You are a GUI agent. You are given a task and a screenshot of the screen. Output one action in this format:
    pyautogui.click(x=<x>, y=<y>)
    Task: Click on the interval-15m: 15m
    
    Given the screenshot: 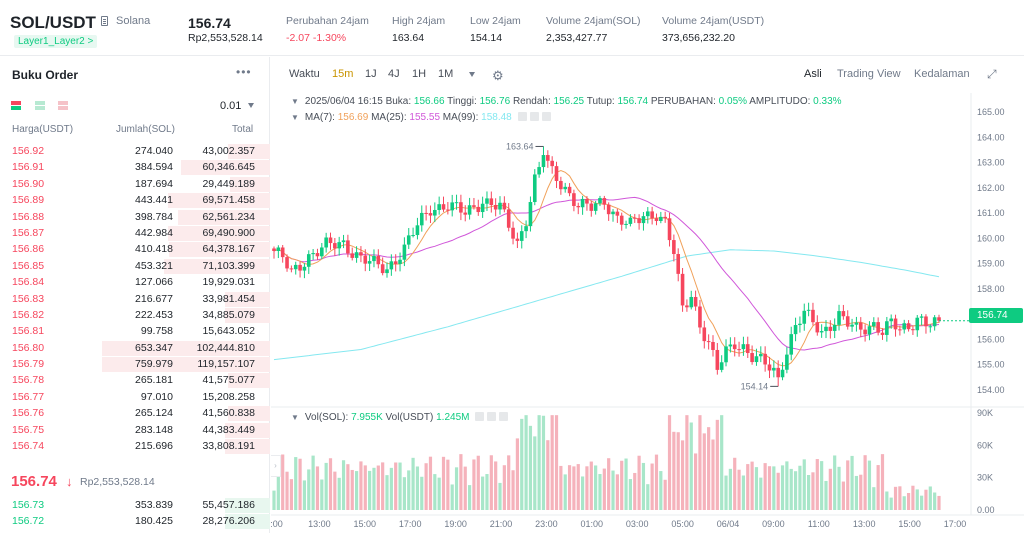 What is the action you would take?
    pyautogui.click(x=343, y=74)
    